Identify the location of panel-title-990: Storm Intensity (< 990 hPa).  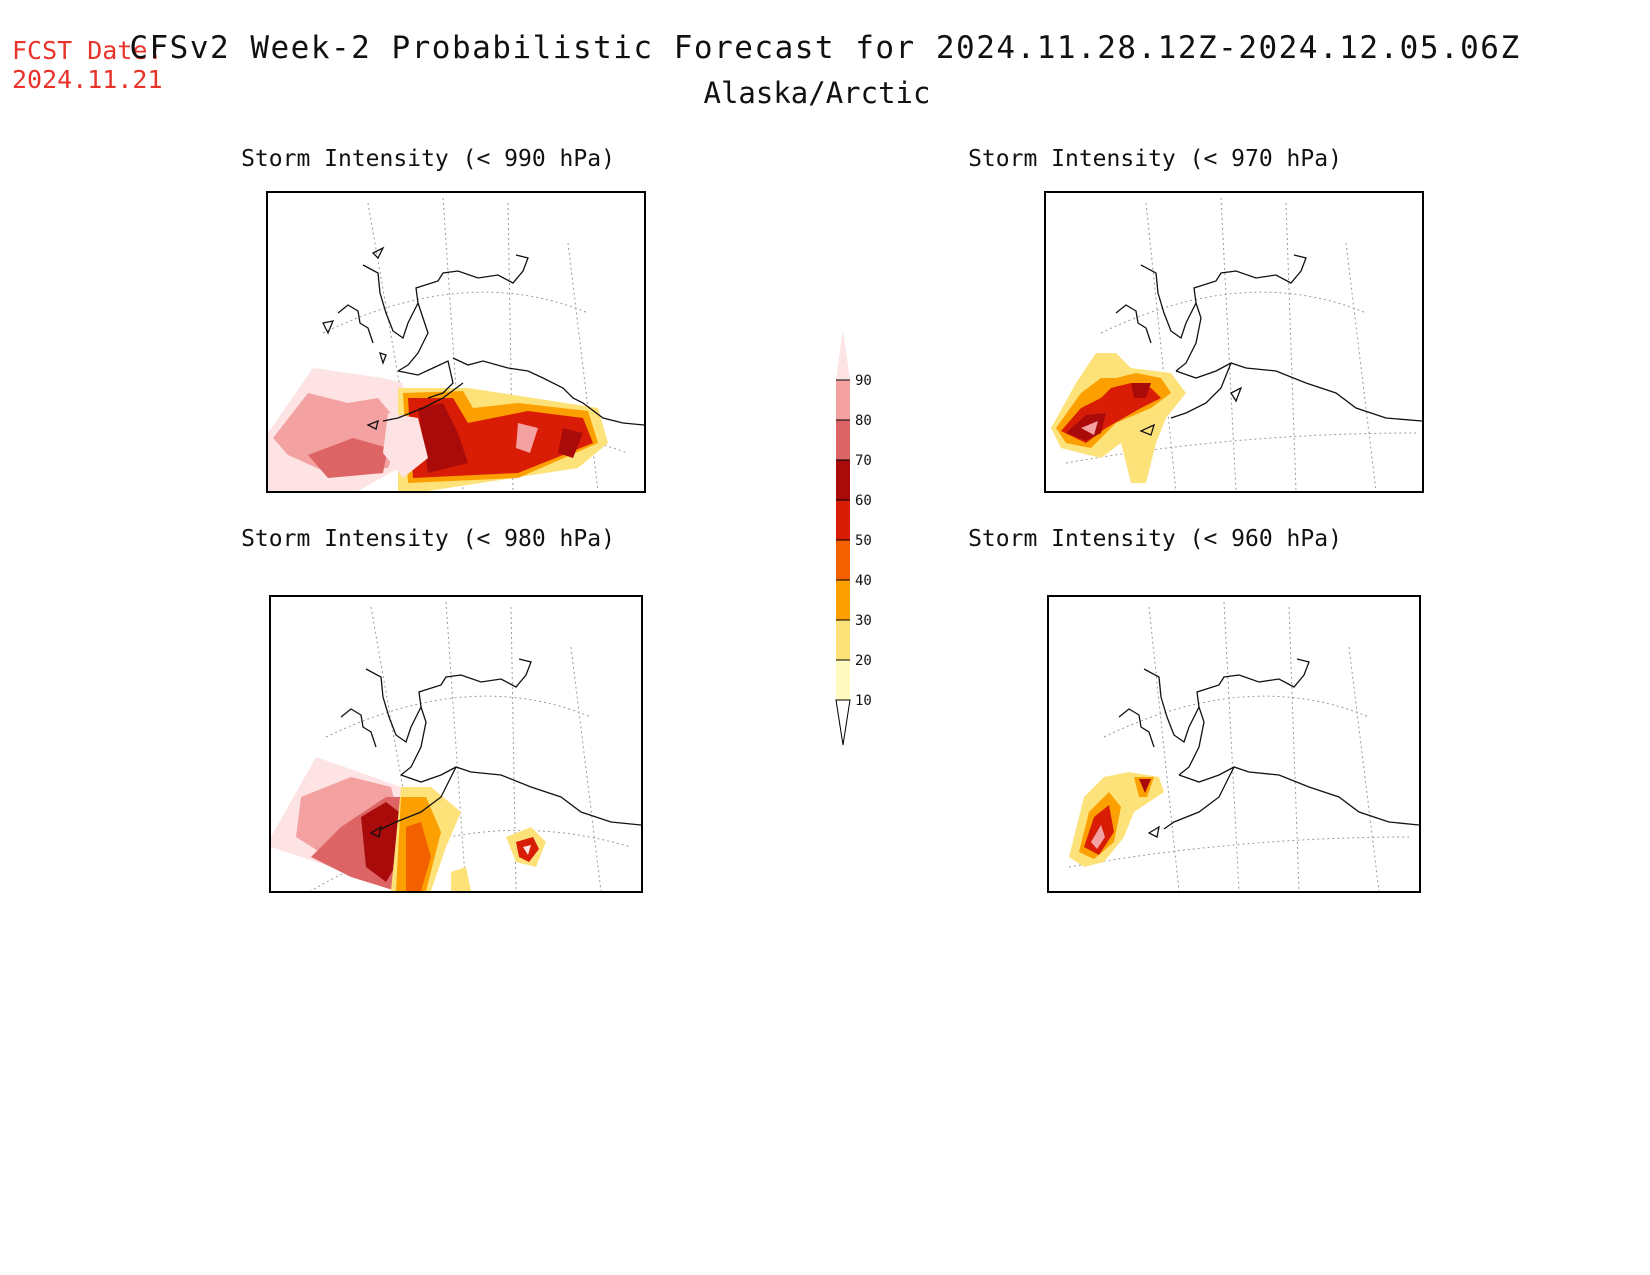
(428, 159).